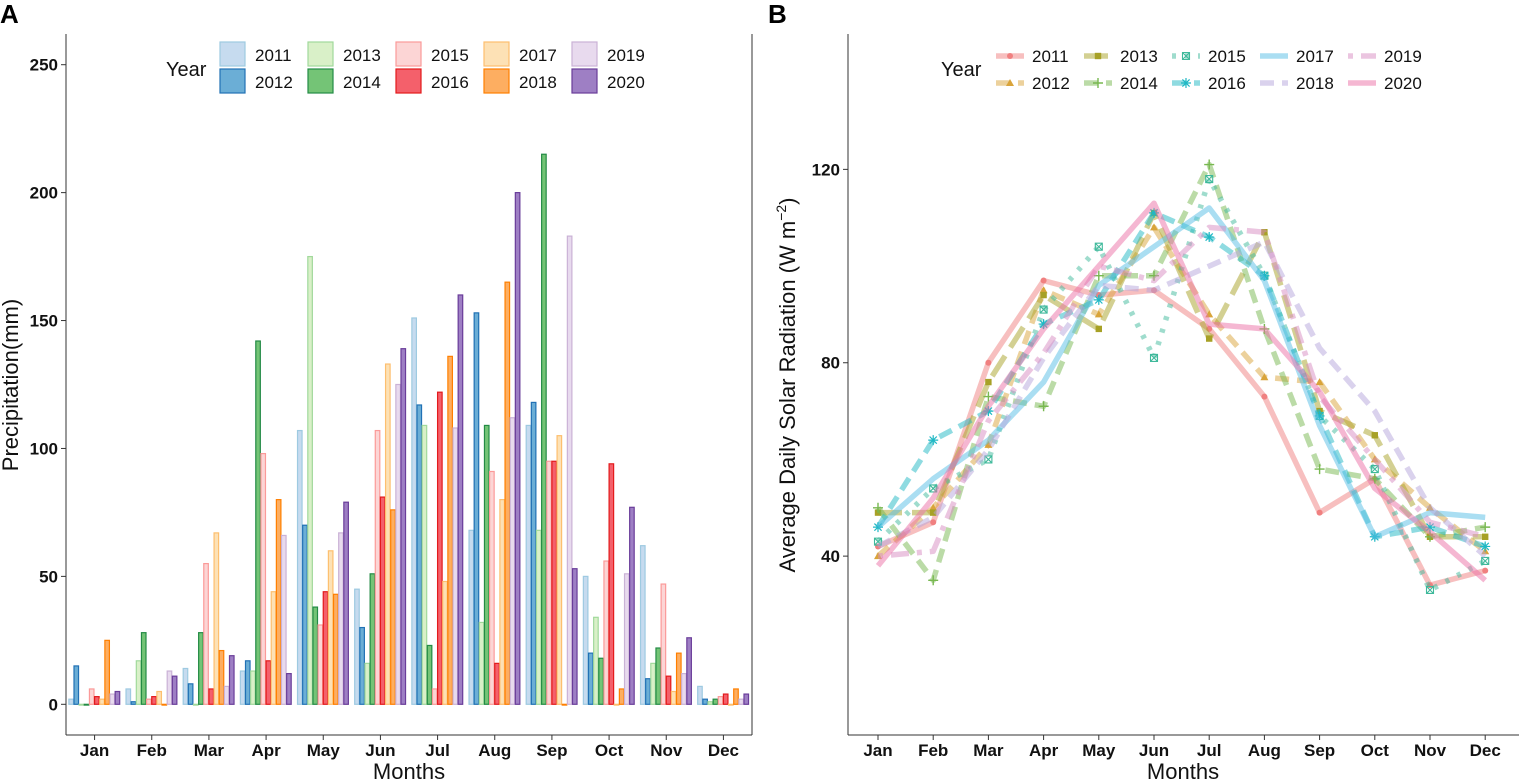 This screenshot has width=1519, height=781. I want to click on point-2014-dec, so click(1485, 527).